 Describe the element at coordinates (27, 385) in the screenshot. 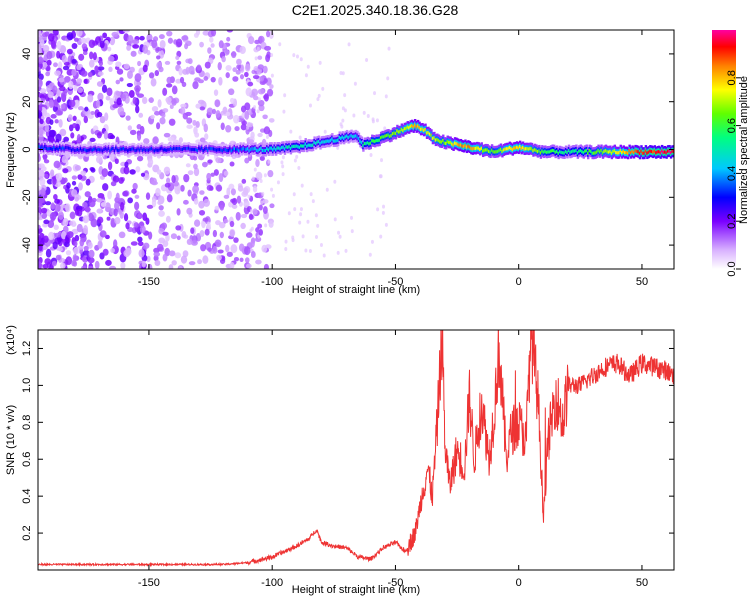

I see `snr-y-tick-label: 1.0` at that location.